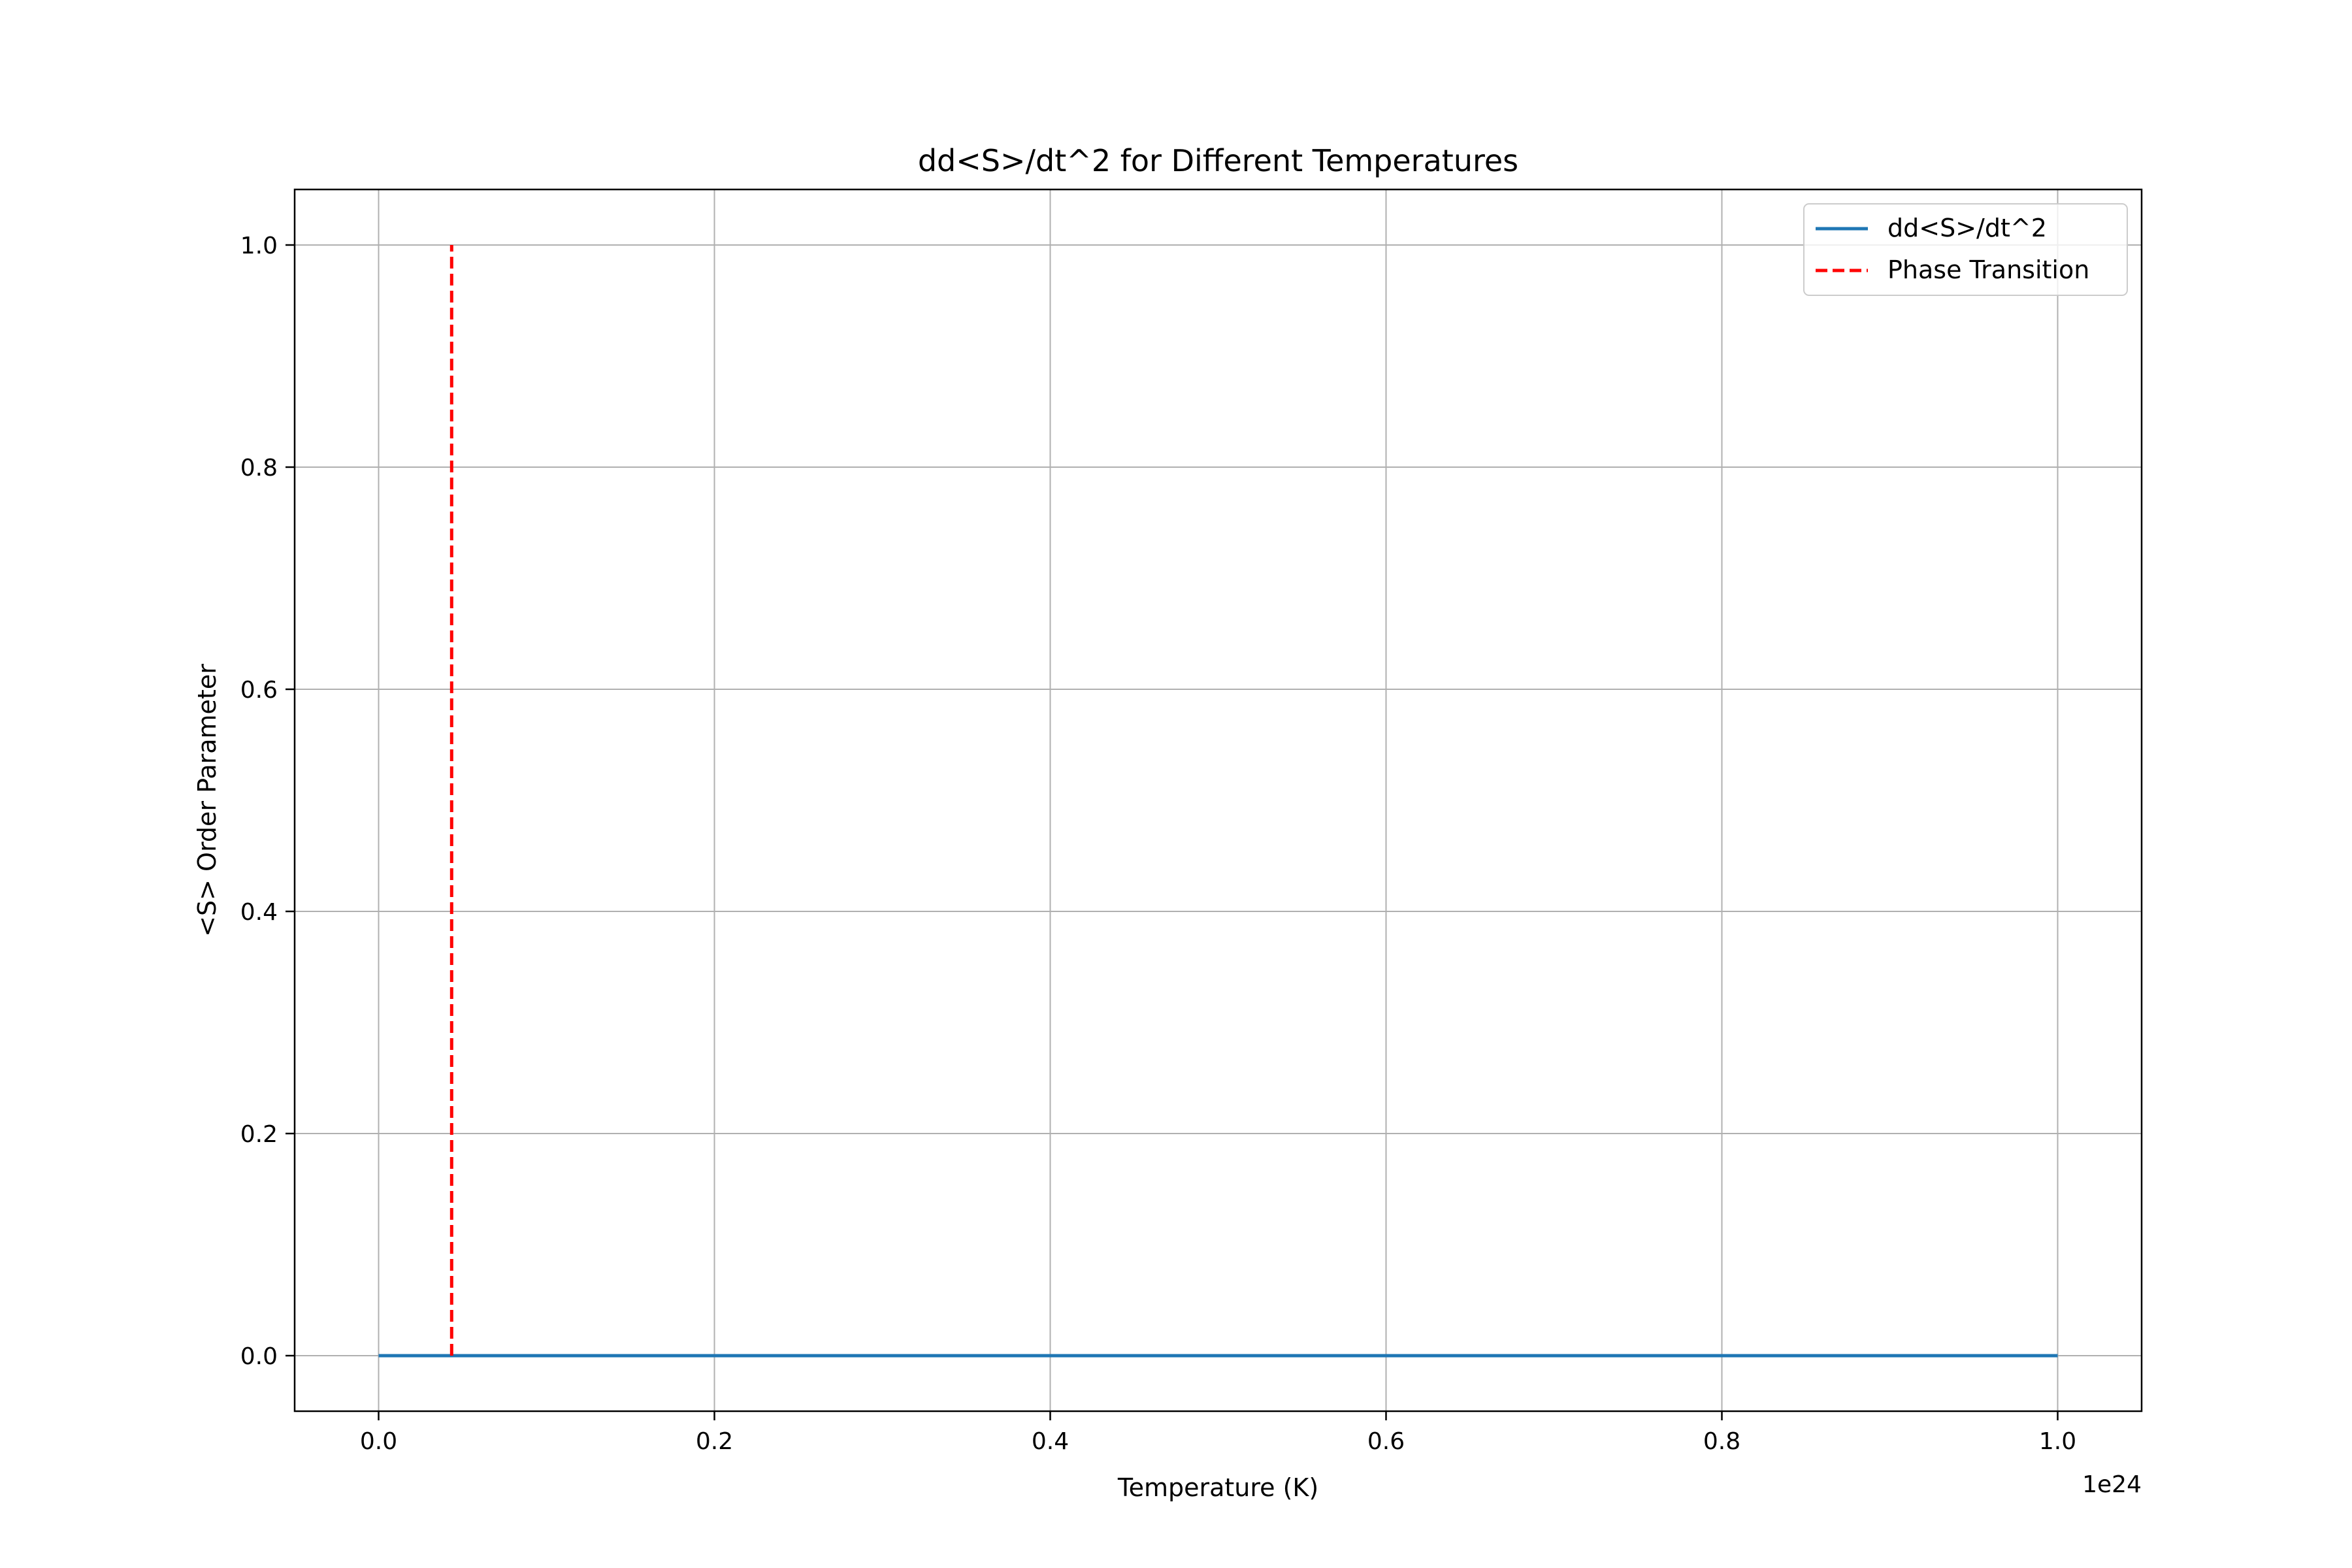 Image resolution: width=2352 pixels, height=1568 pixels. I want to click on x-tick-label-0: 0.0, so click(378, 1441).